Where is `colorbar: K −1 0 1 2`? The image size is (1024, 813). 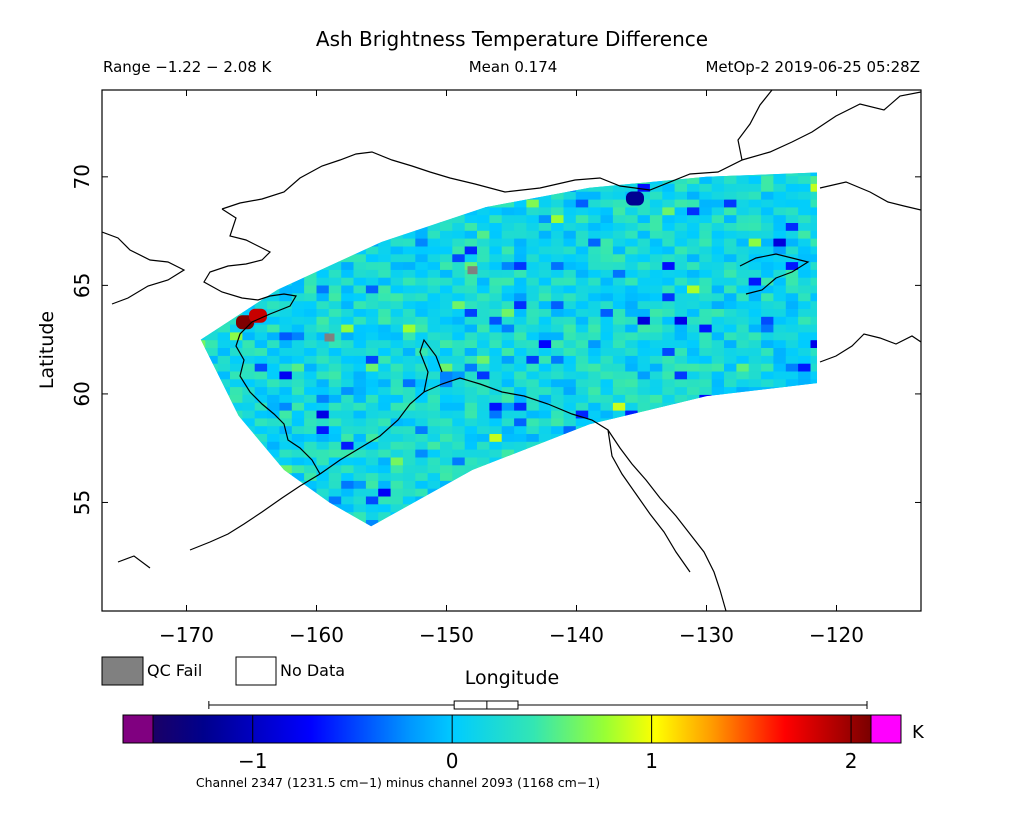
colorbar: K −1 0 1 2 is located at coordinates (523, 736).